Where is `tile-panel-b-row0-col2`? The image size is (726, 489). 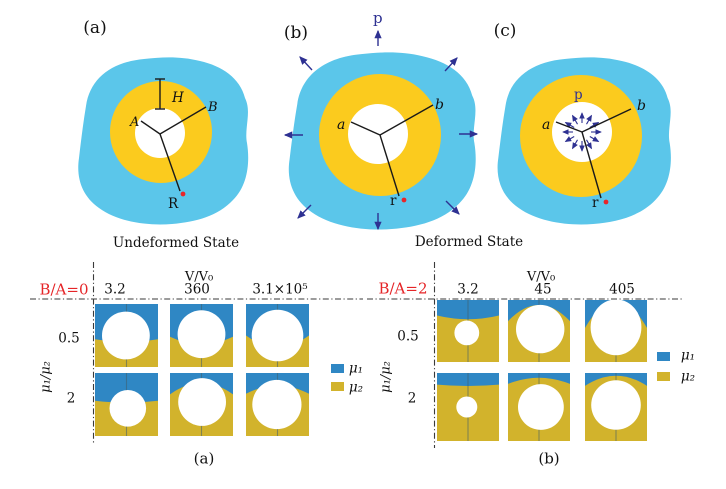 tile-panel-b-row0-col2 is located at coordinates (616, 331).